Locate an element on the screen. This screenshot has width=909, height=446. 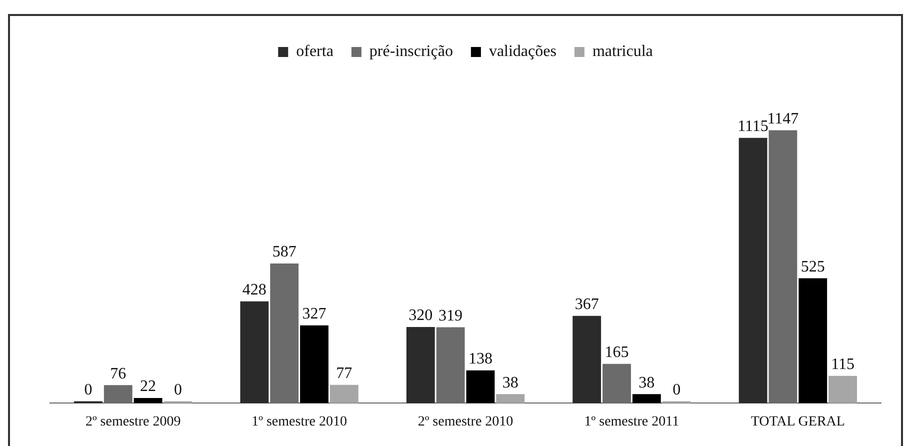
data-label: 1147 is located at coordinates (783, 119).